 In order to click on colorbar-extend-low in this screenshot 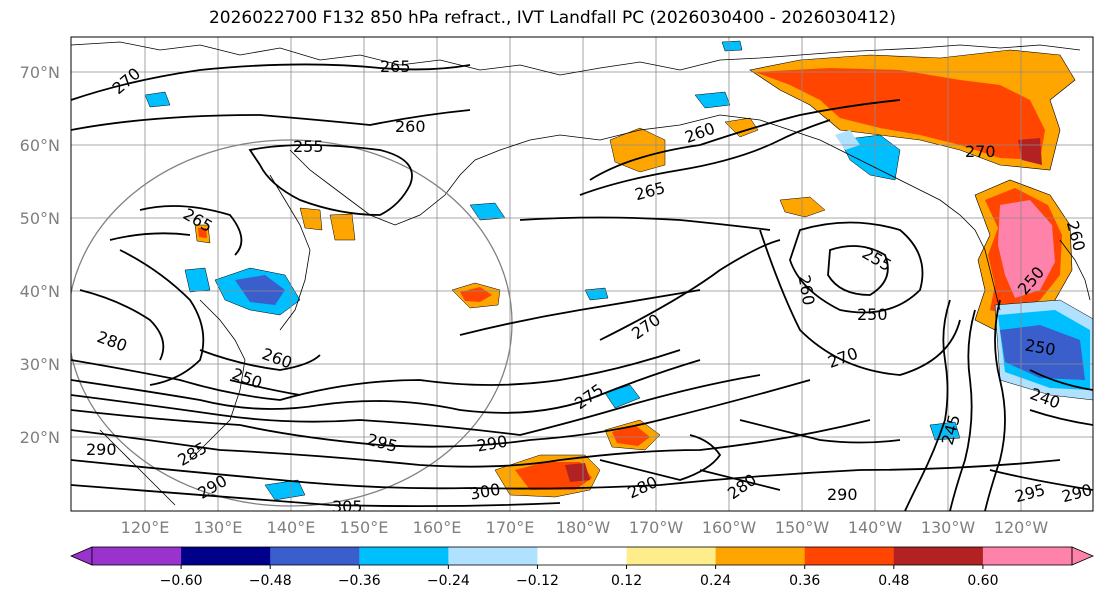, I will do `click(81, 556)`.